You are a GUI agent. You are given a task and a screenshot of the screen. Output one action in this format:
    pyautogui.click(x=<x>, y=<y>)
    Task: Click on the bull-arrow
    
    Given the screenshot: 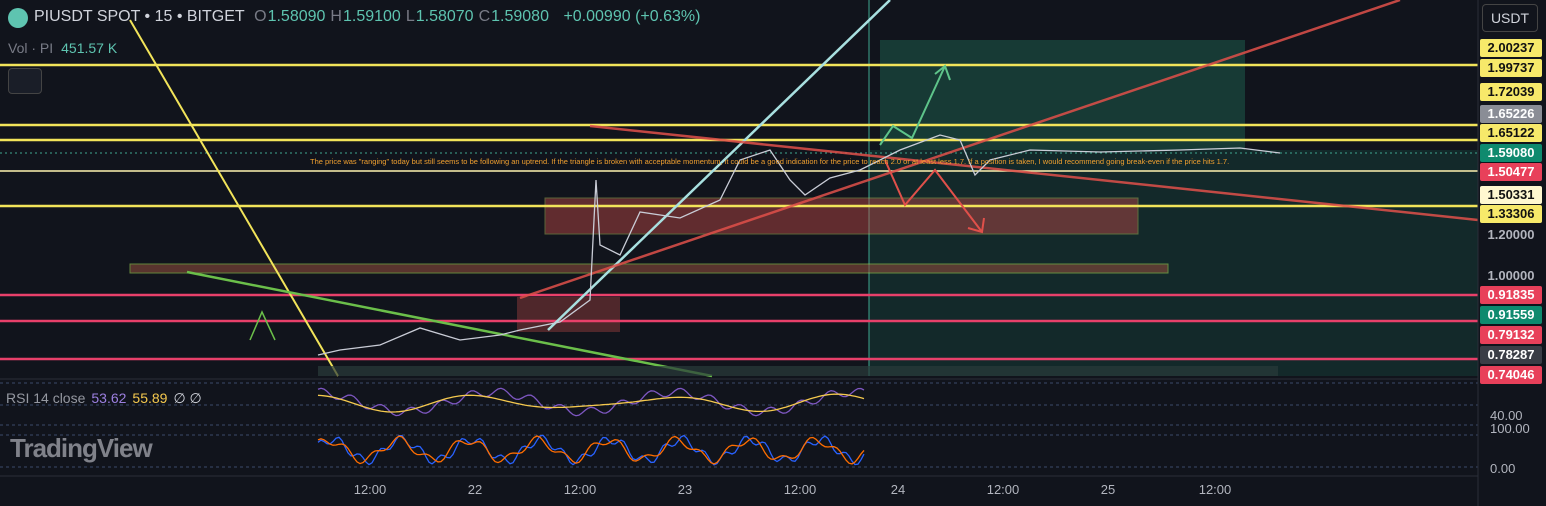 What is the action you would take?
    pyautogui.click(x=912, y=105)
    